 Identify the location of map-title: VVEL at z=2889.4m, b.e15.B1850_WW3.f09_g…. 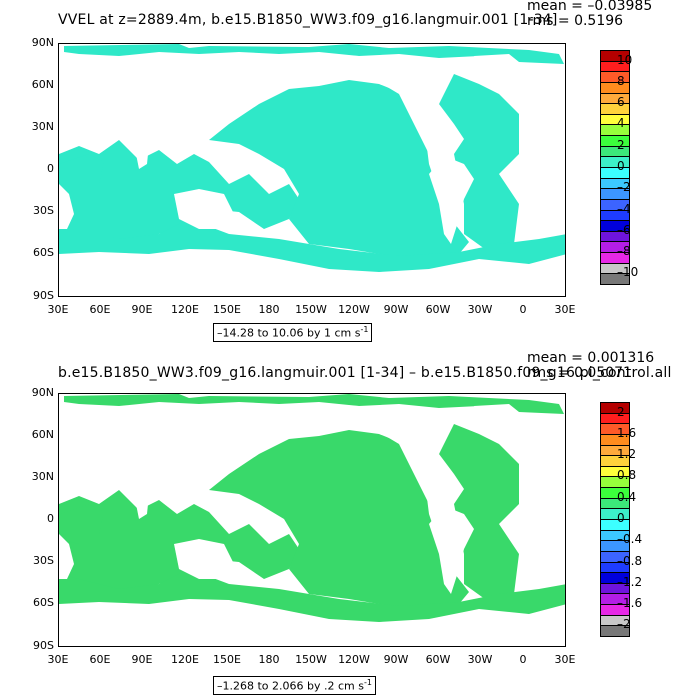
(308, 20).